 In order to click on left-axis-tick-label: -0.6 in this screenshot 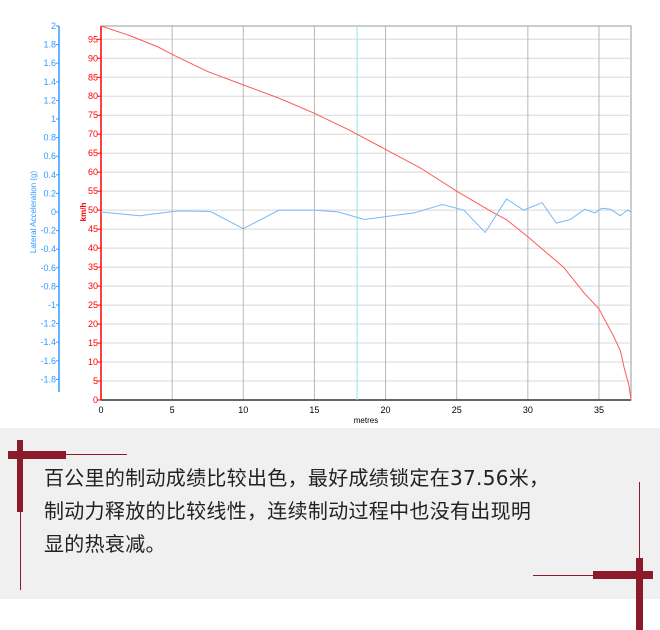, I will do `click(48, 268)`.